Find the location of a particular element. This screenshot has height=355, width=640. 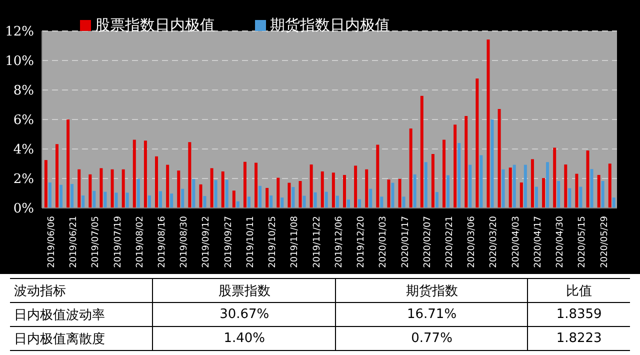

text: 日内极值波动率 is located at coordinates (59, 315).